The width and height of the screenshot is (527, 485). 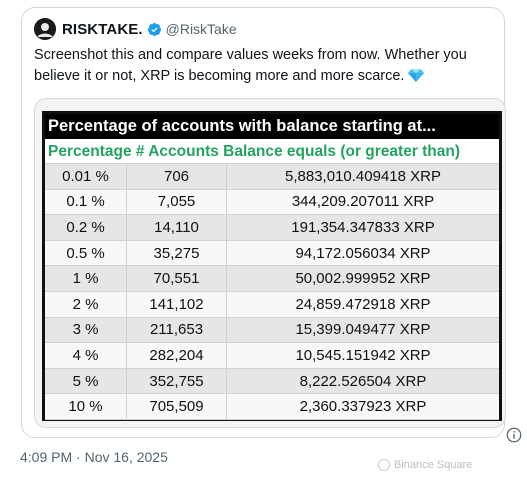 What do you see at coordinates (363, 355) in the screenshot?
I see `balance-cell: 10,545.151942 XRP` at bounding box center [363, 355].